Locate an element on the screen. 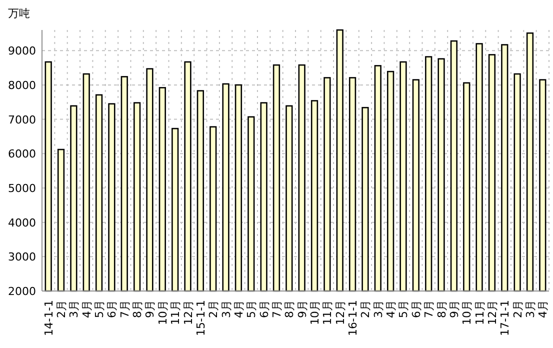 The width and height of the screenshot is (553, 348). x-tick-label: 16-1-1 is located at coordinates (353, 318).